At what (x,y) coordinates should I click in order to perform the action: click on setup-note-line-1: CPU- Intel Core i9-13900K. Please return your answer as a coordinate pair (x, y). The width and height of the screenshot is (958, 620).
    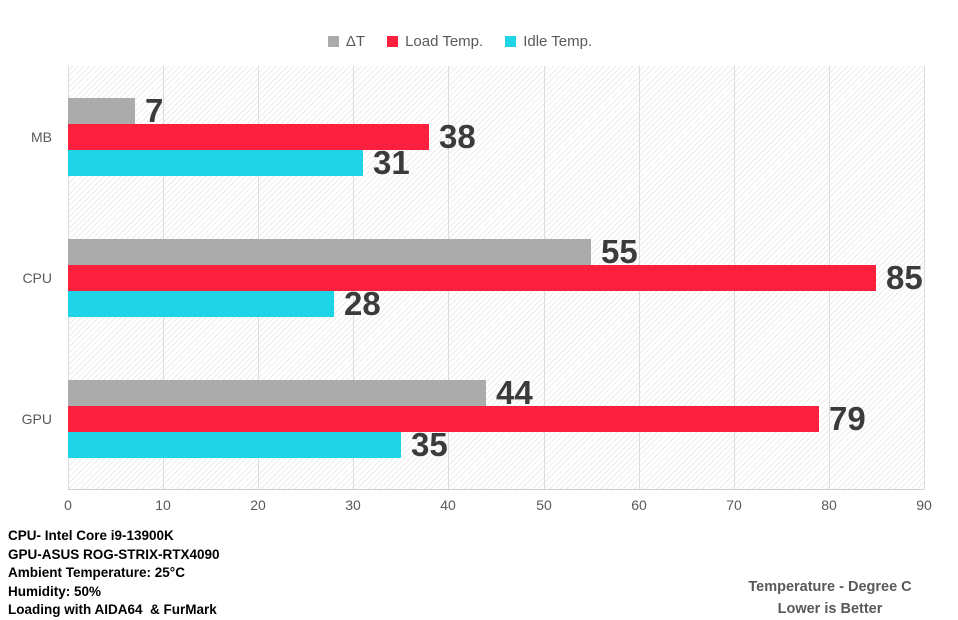
    Looking at the image, I should click on (91, 535).